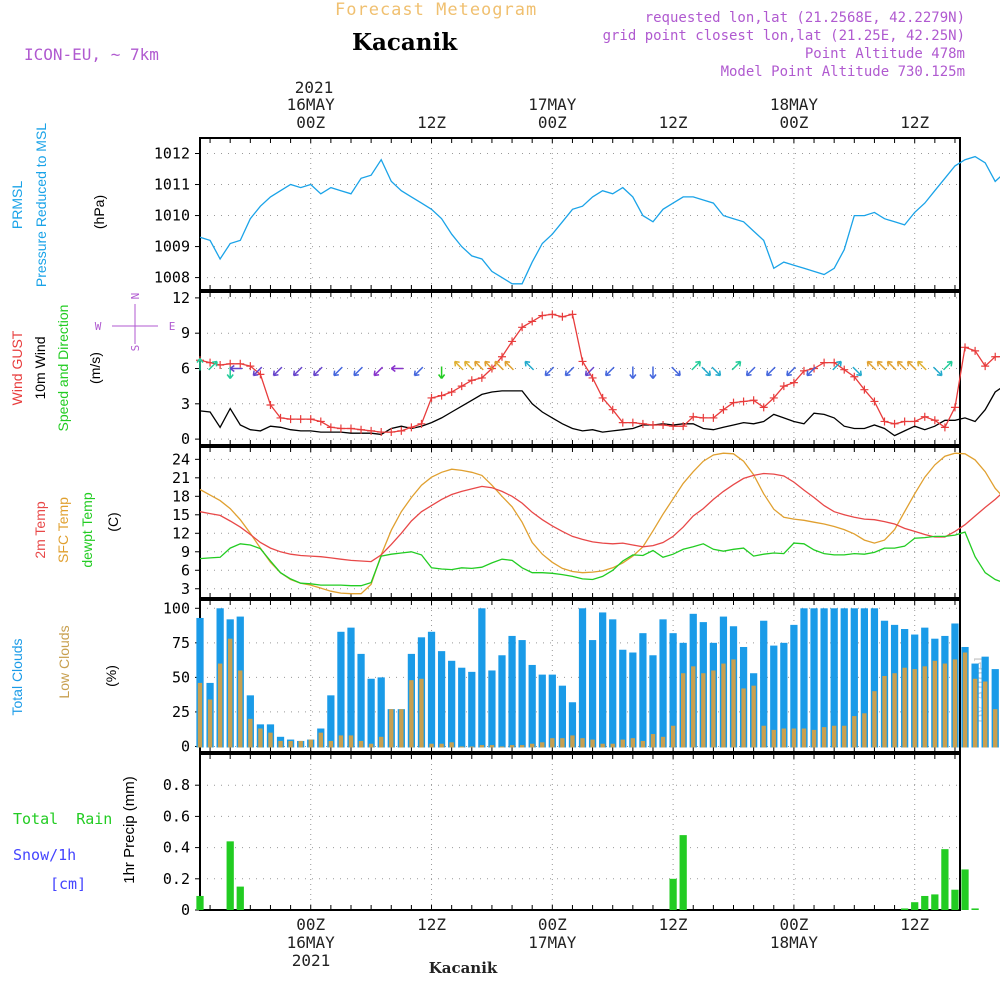  What do you see at coordinates (181, 515) in the screenshot?
I see `y-tick-label: 15` at bounding box center [181, 515].